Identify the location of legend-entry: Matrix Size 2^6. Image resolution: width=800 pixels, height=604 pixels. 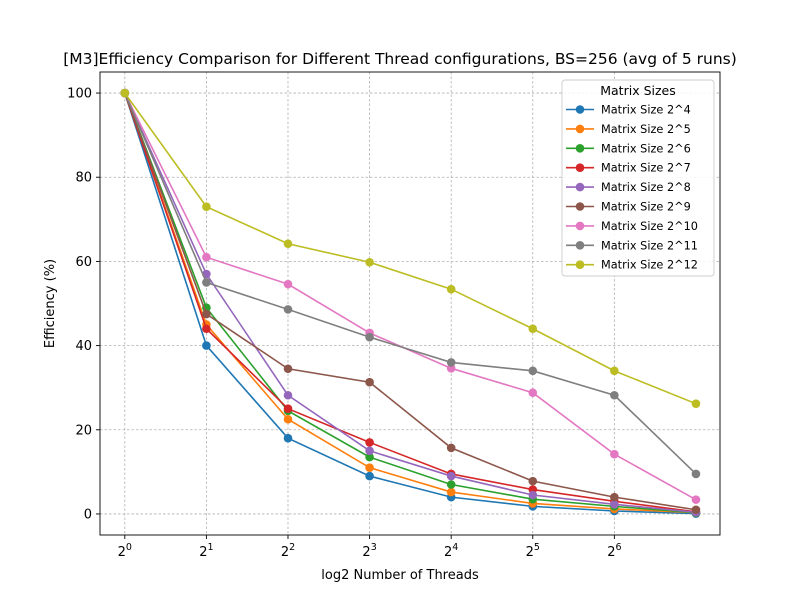
(628, 148).